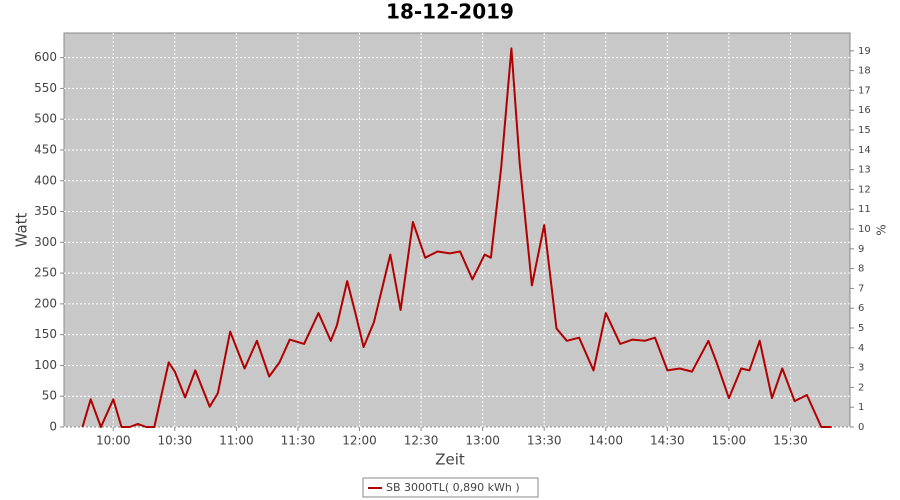 The height and width of the screenshot is (500, 900). Describe the element at coordinates (861, 269) in the screenshot. I see `y2-tick-label: 8` at that location.